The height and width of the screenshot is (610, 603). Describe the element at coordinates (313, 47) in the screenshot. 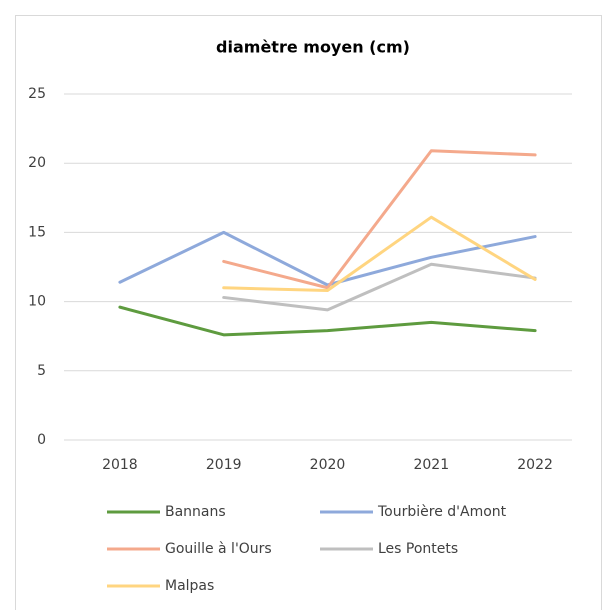

I see `chart-title: diamètre moyen (cm)` at that location.